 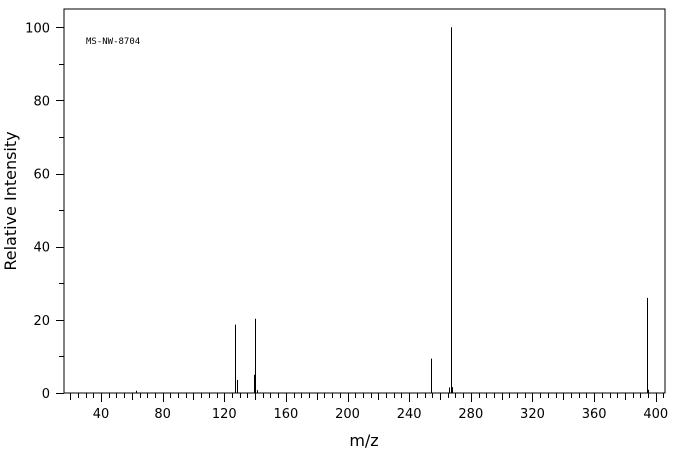 What do you see at coordinates (285, 414) in the screenshot?
I see `x-tick-label: 160` at bounding box center [285, 414].